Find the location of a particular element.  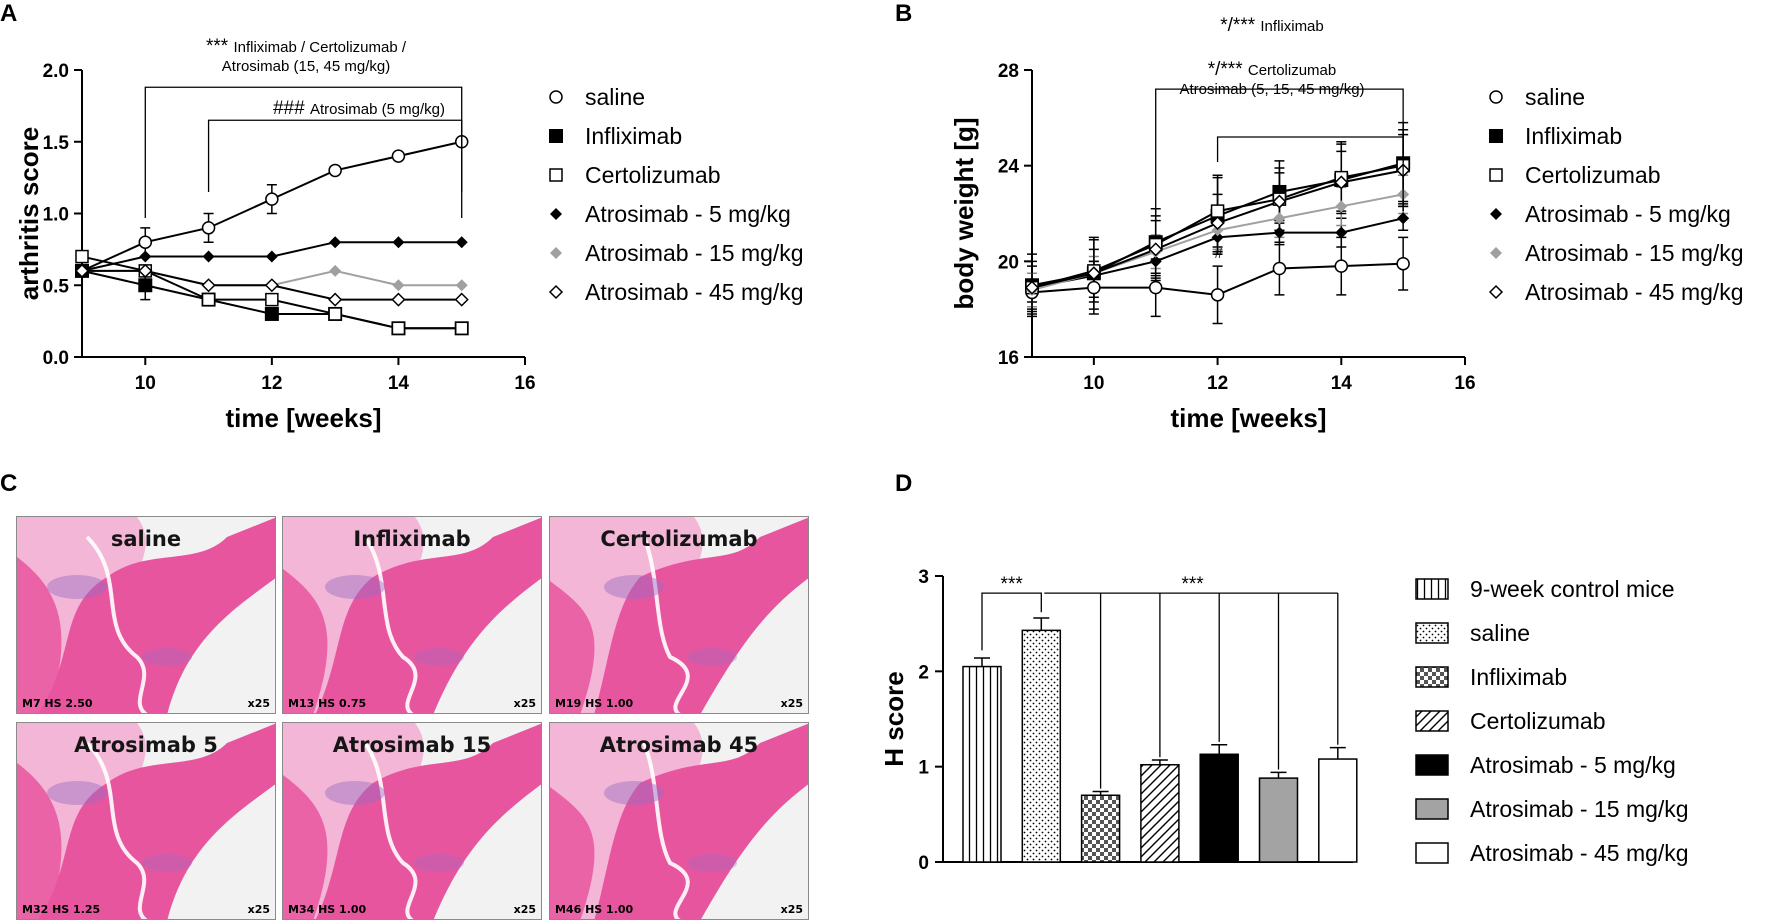

histology-image: Atrosimab 15 M34 HS 1.00 x25 is located at coordinates (412, 821).